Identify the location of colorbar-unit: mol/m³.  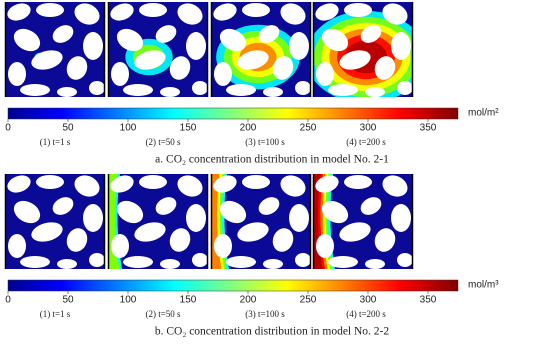
(483, 285).